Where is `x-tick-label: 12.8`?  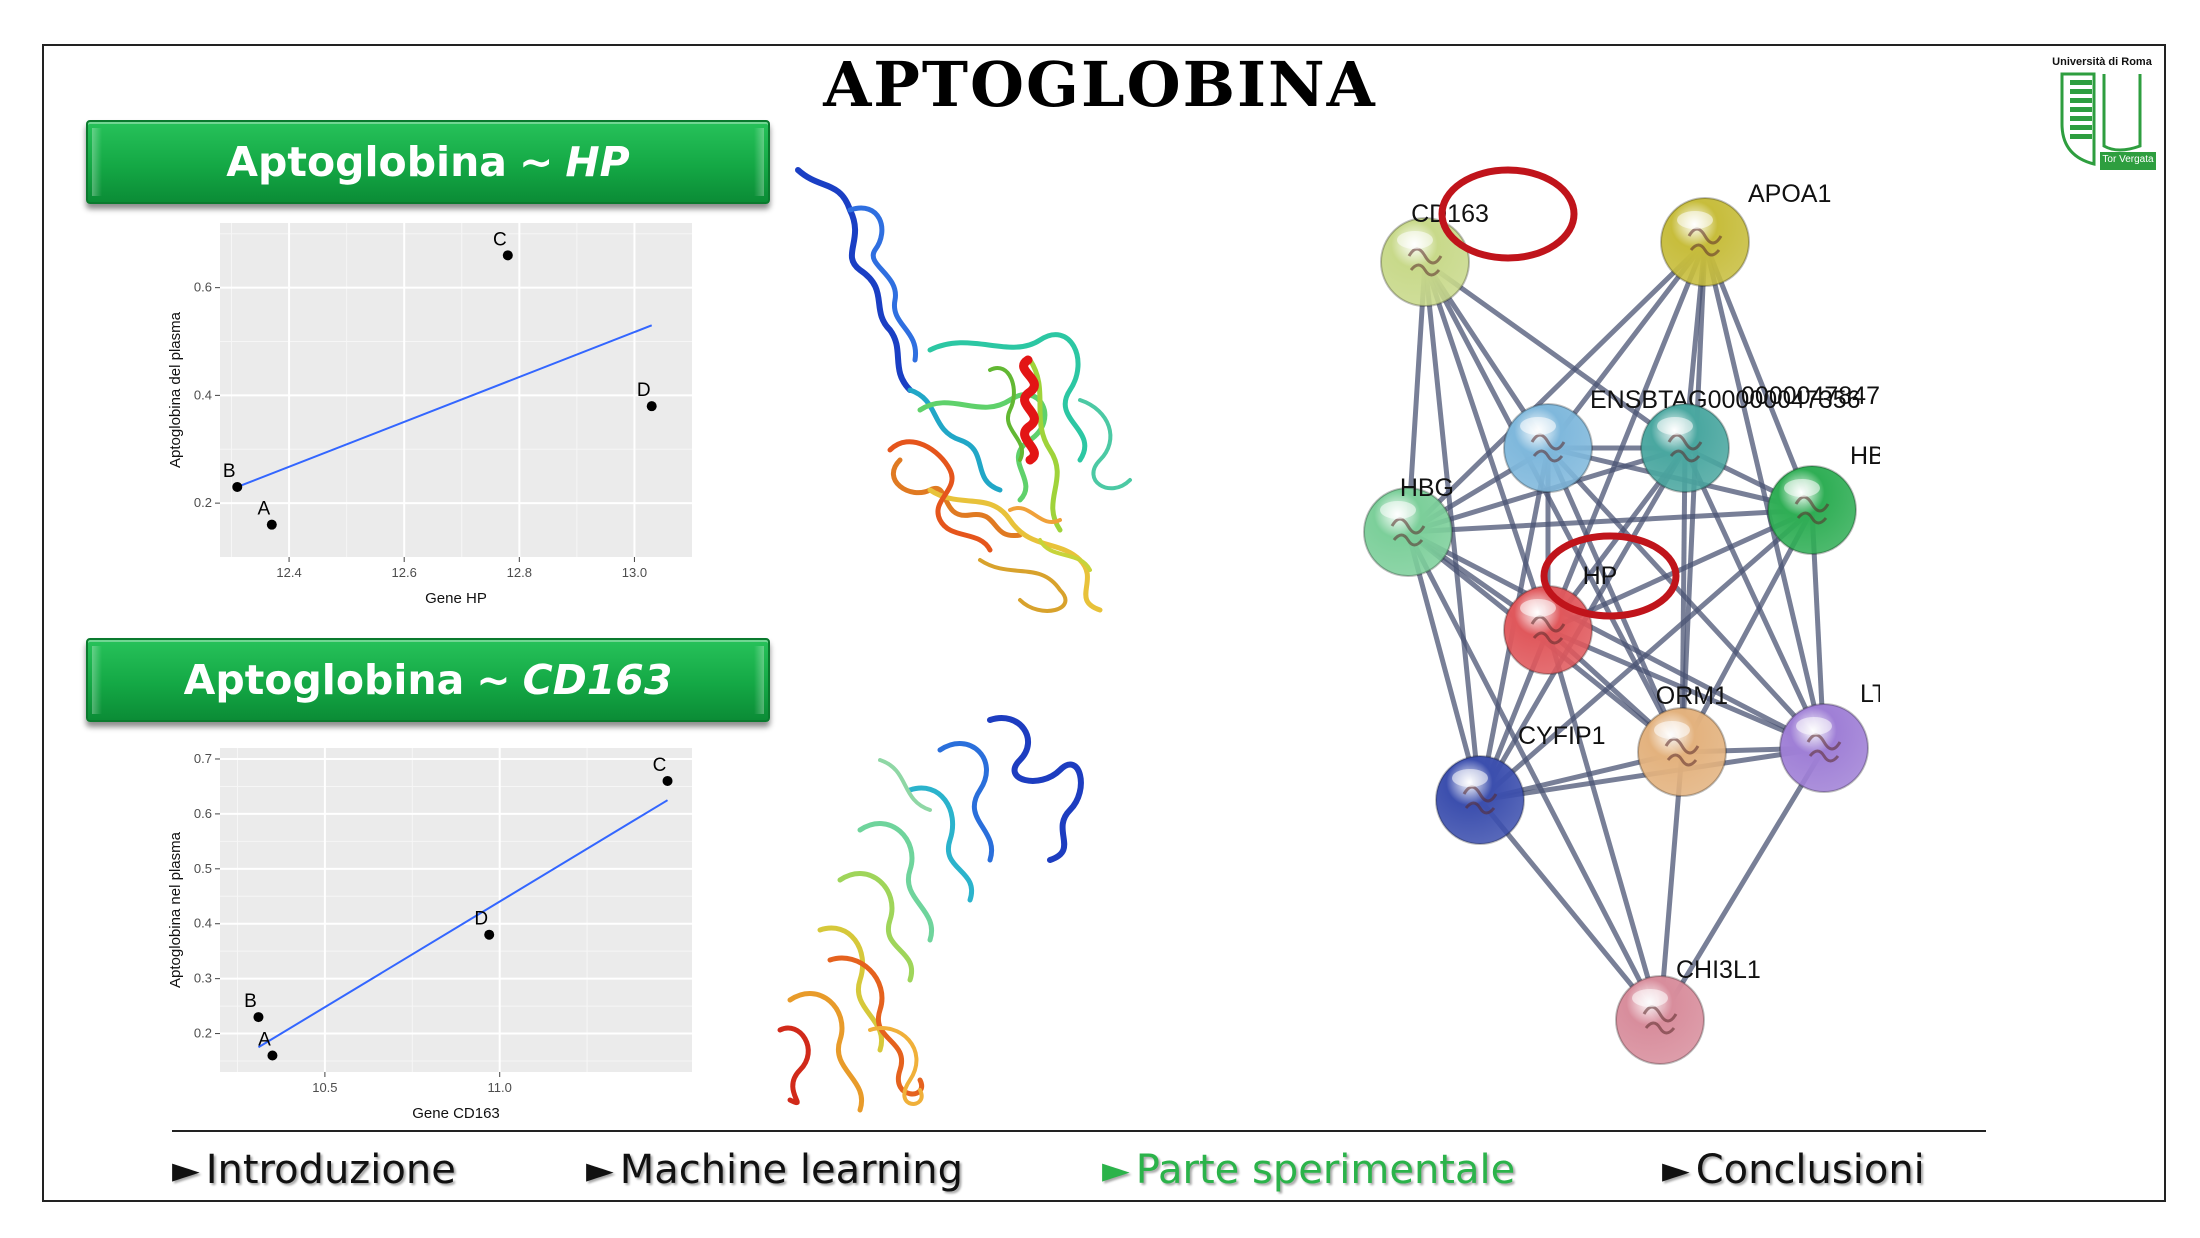 x-tick-label: 12.8 is located at coordinates (519, 572).